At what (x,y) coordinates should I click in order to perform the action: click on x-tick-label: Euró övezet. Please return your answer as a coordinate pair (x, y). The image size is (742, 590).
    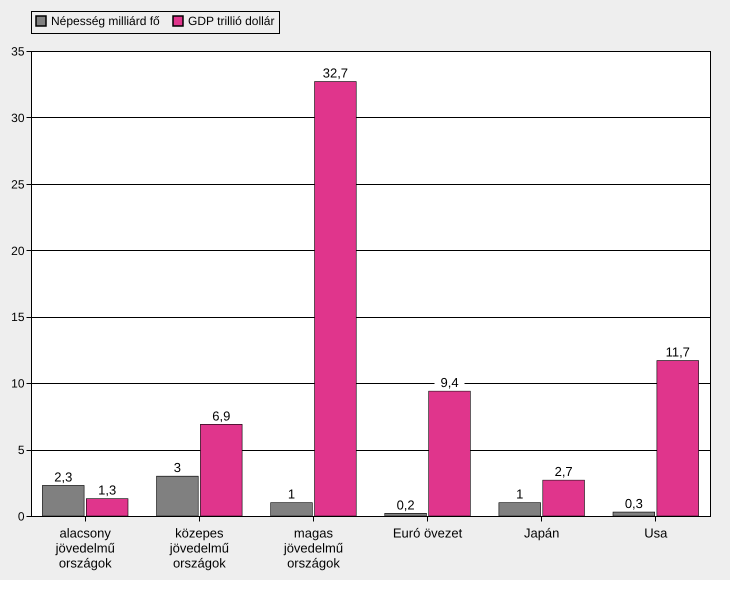
    Looking at the image, I should click on (427, 533).